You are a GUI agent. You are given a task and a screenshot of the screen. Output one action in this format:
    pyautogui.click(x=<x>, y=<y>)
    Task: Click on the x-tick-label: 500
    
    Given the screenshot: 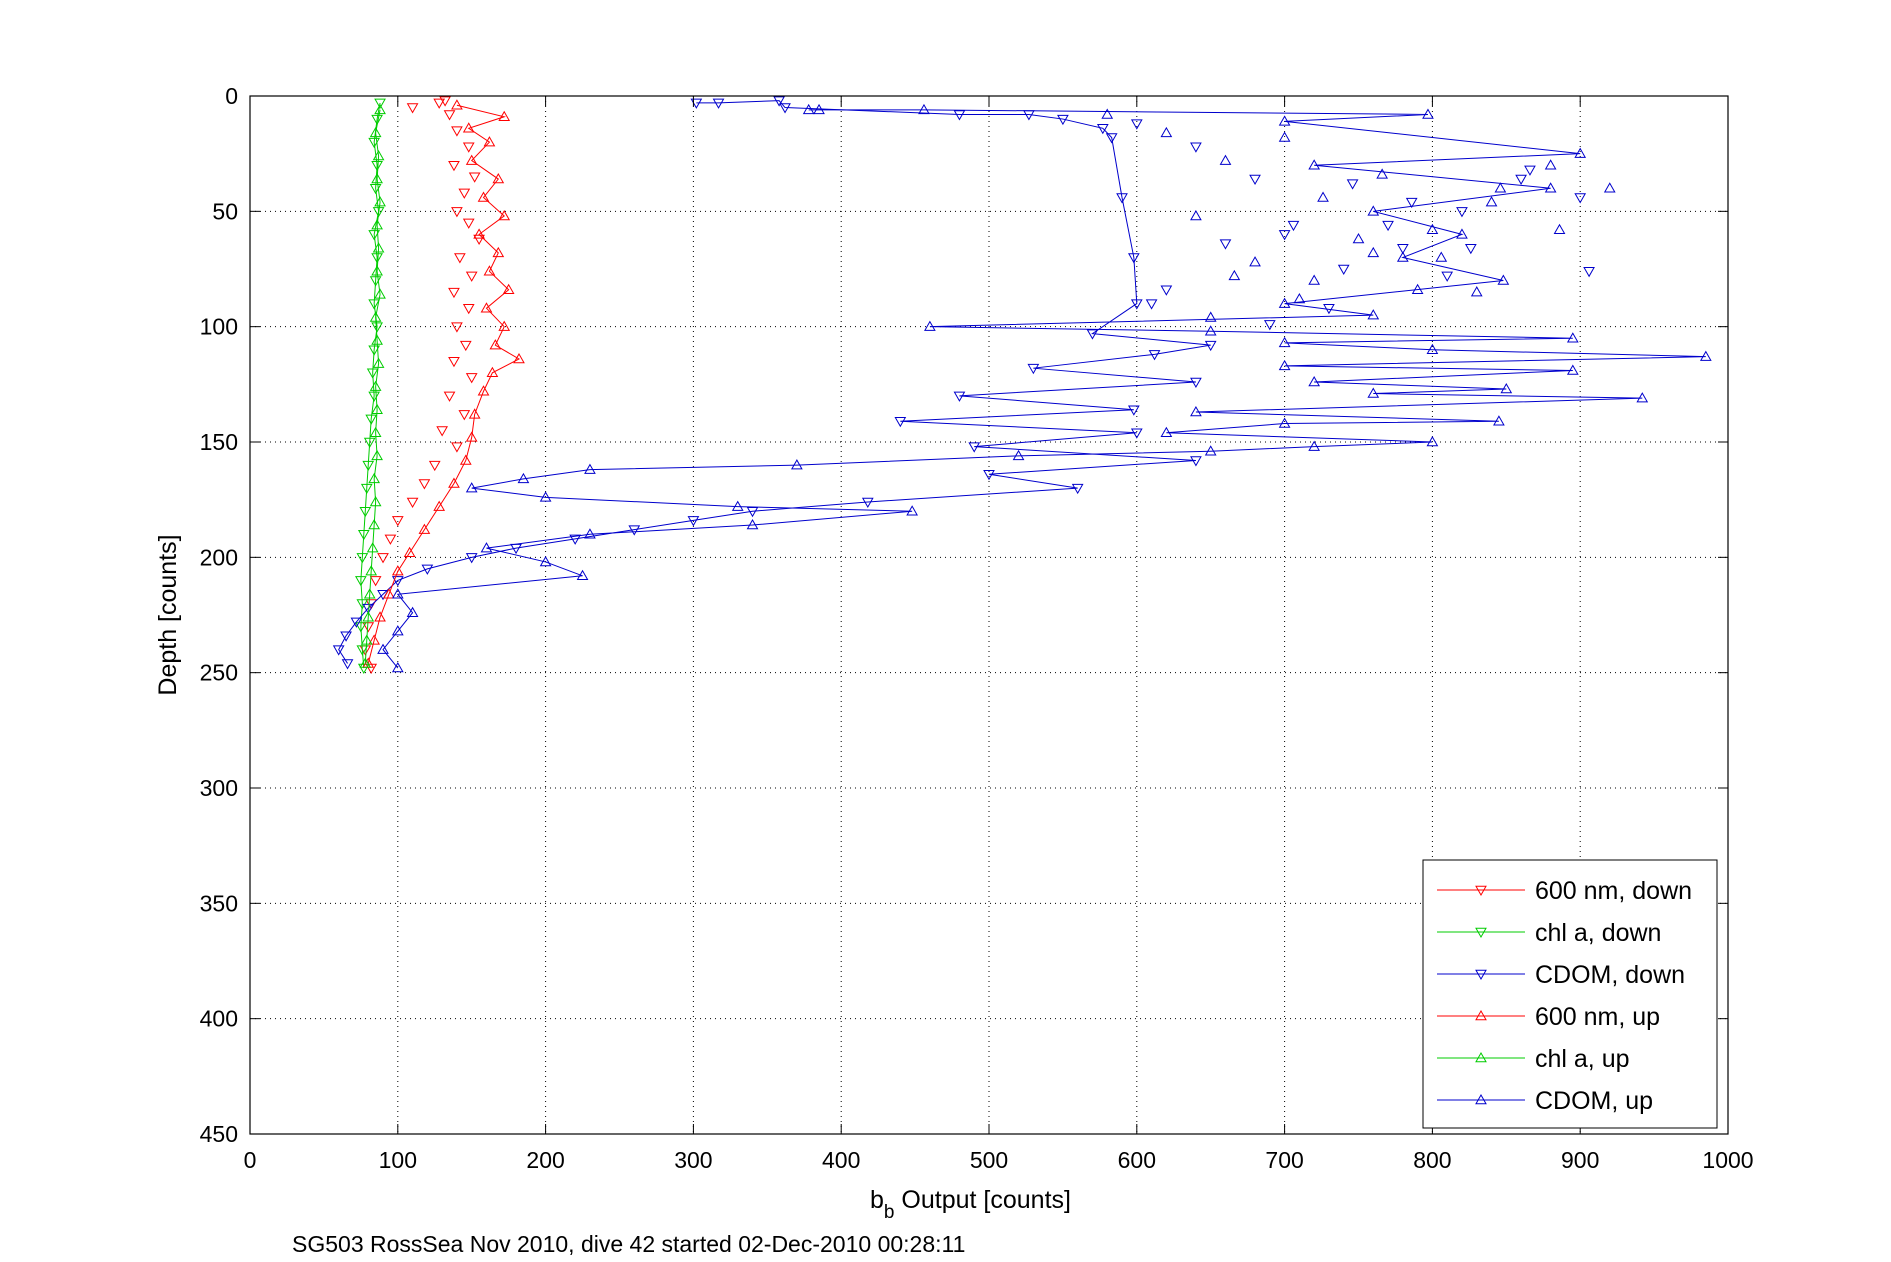 What is the action you would take?
    pyautogui.click(x=989, y=1160)
    